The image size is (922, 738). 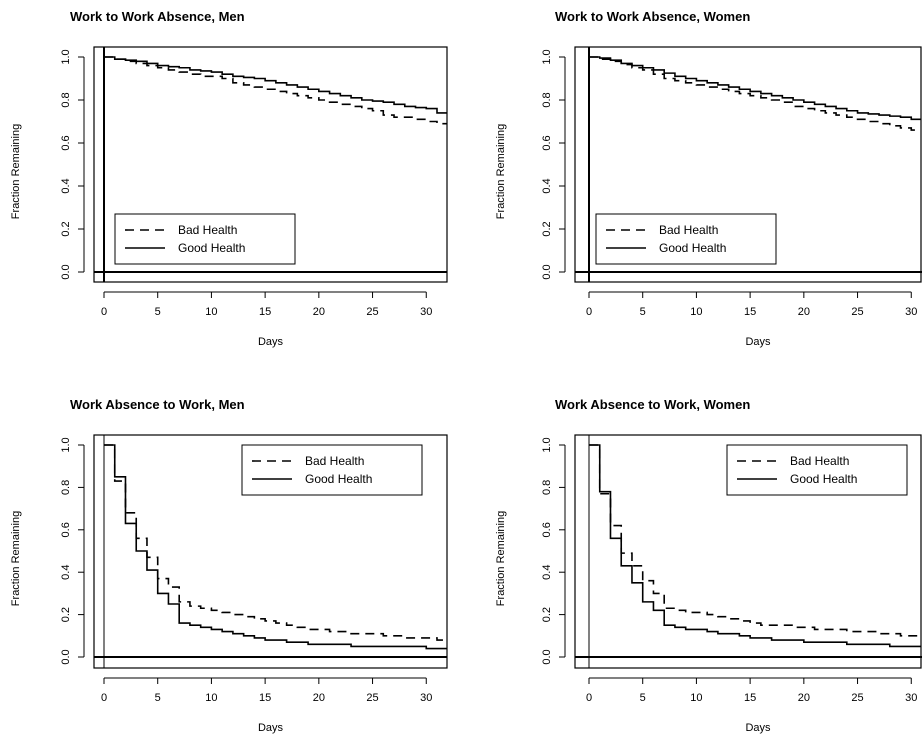 What do you see at coordinates (157, 16) in the screenshot?
I see `chart-title: Work to Work Absence, Men` at bounding box center [157, 16].